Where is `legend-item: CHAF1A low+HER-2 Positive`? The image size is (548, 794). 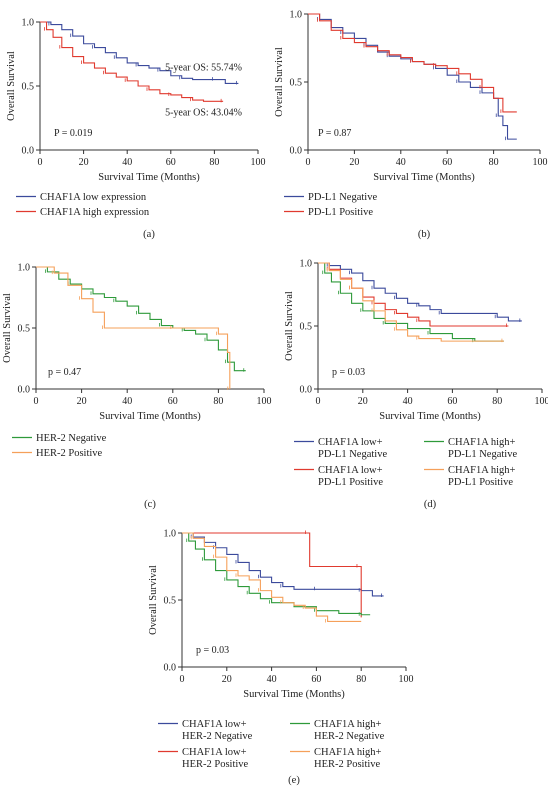
legend-item: CHAF1A low+HER-2 Positive is located at coordinates (203, 758).